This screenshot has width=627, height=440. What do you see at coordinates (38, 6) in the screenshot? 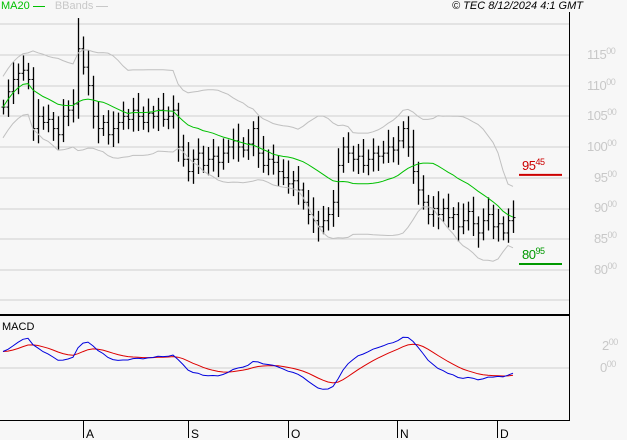
I see `legend-ma20-swatch` at bounding box center [38, 6].